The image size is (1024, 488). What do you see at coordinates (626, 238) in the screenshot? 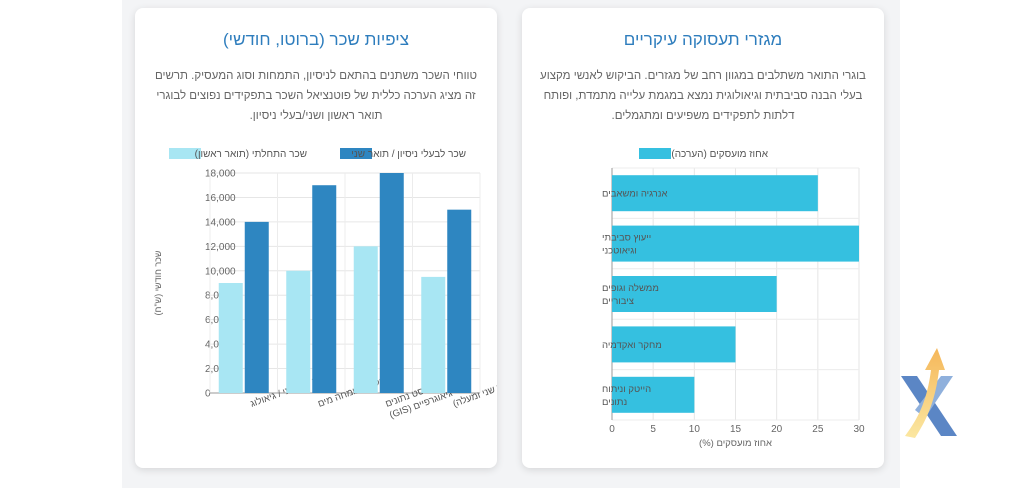
I see `y-tick-label: ייעוץ סביבתי` at bounding box center [626, 238].